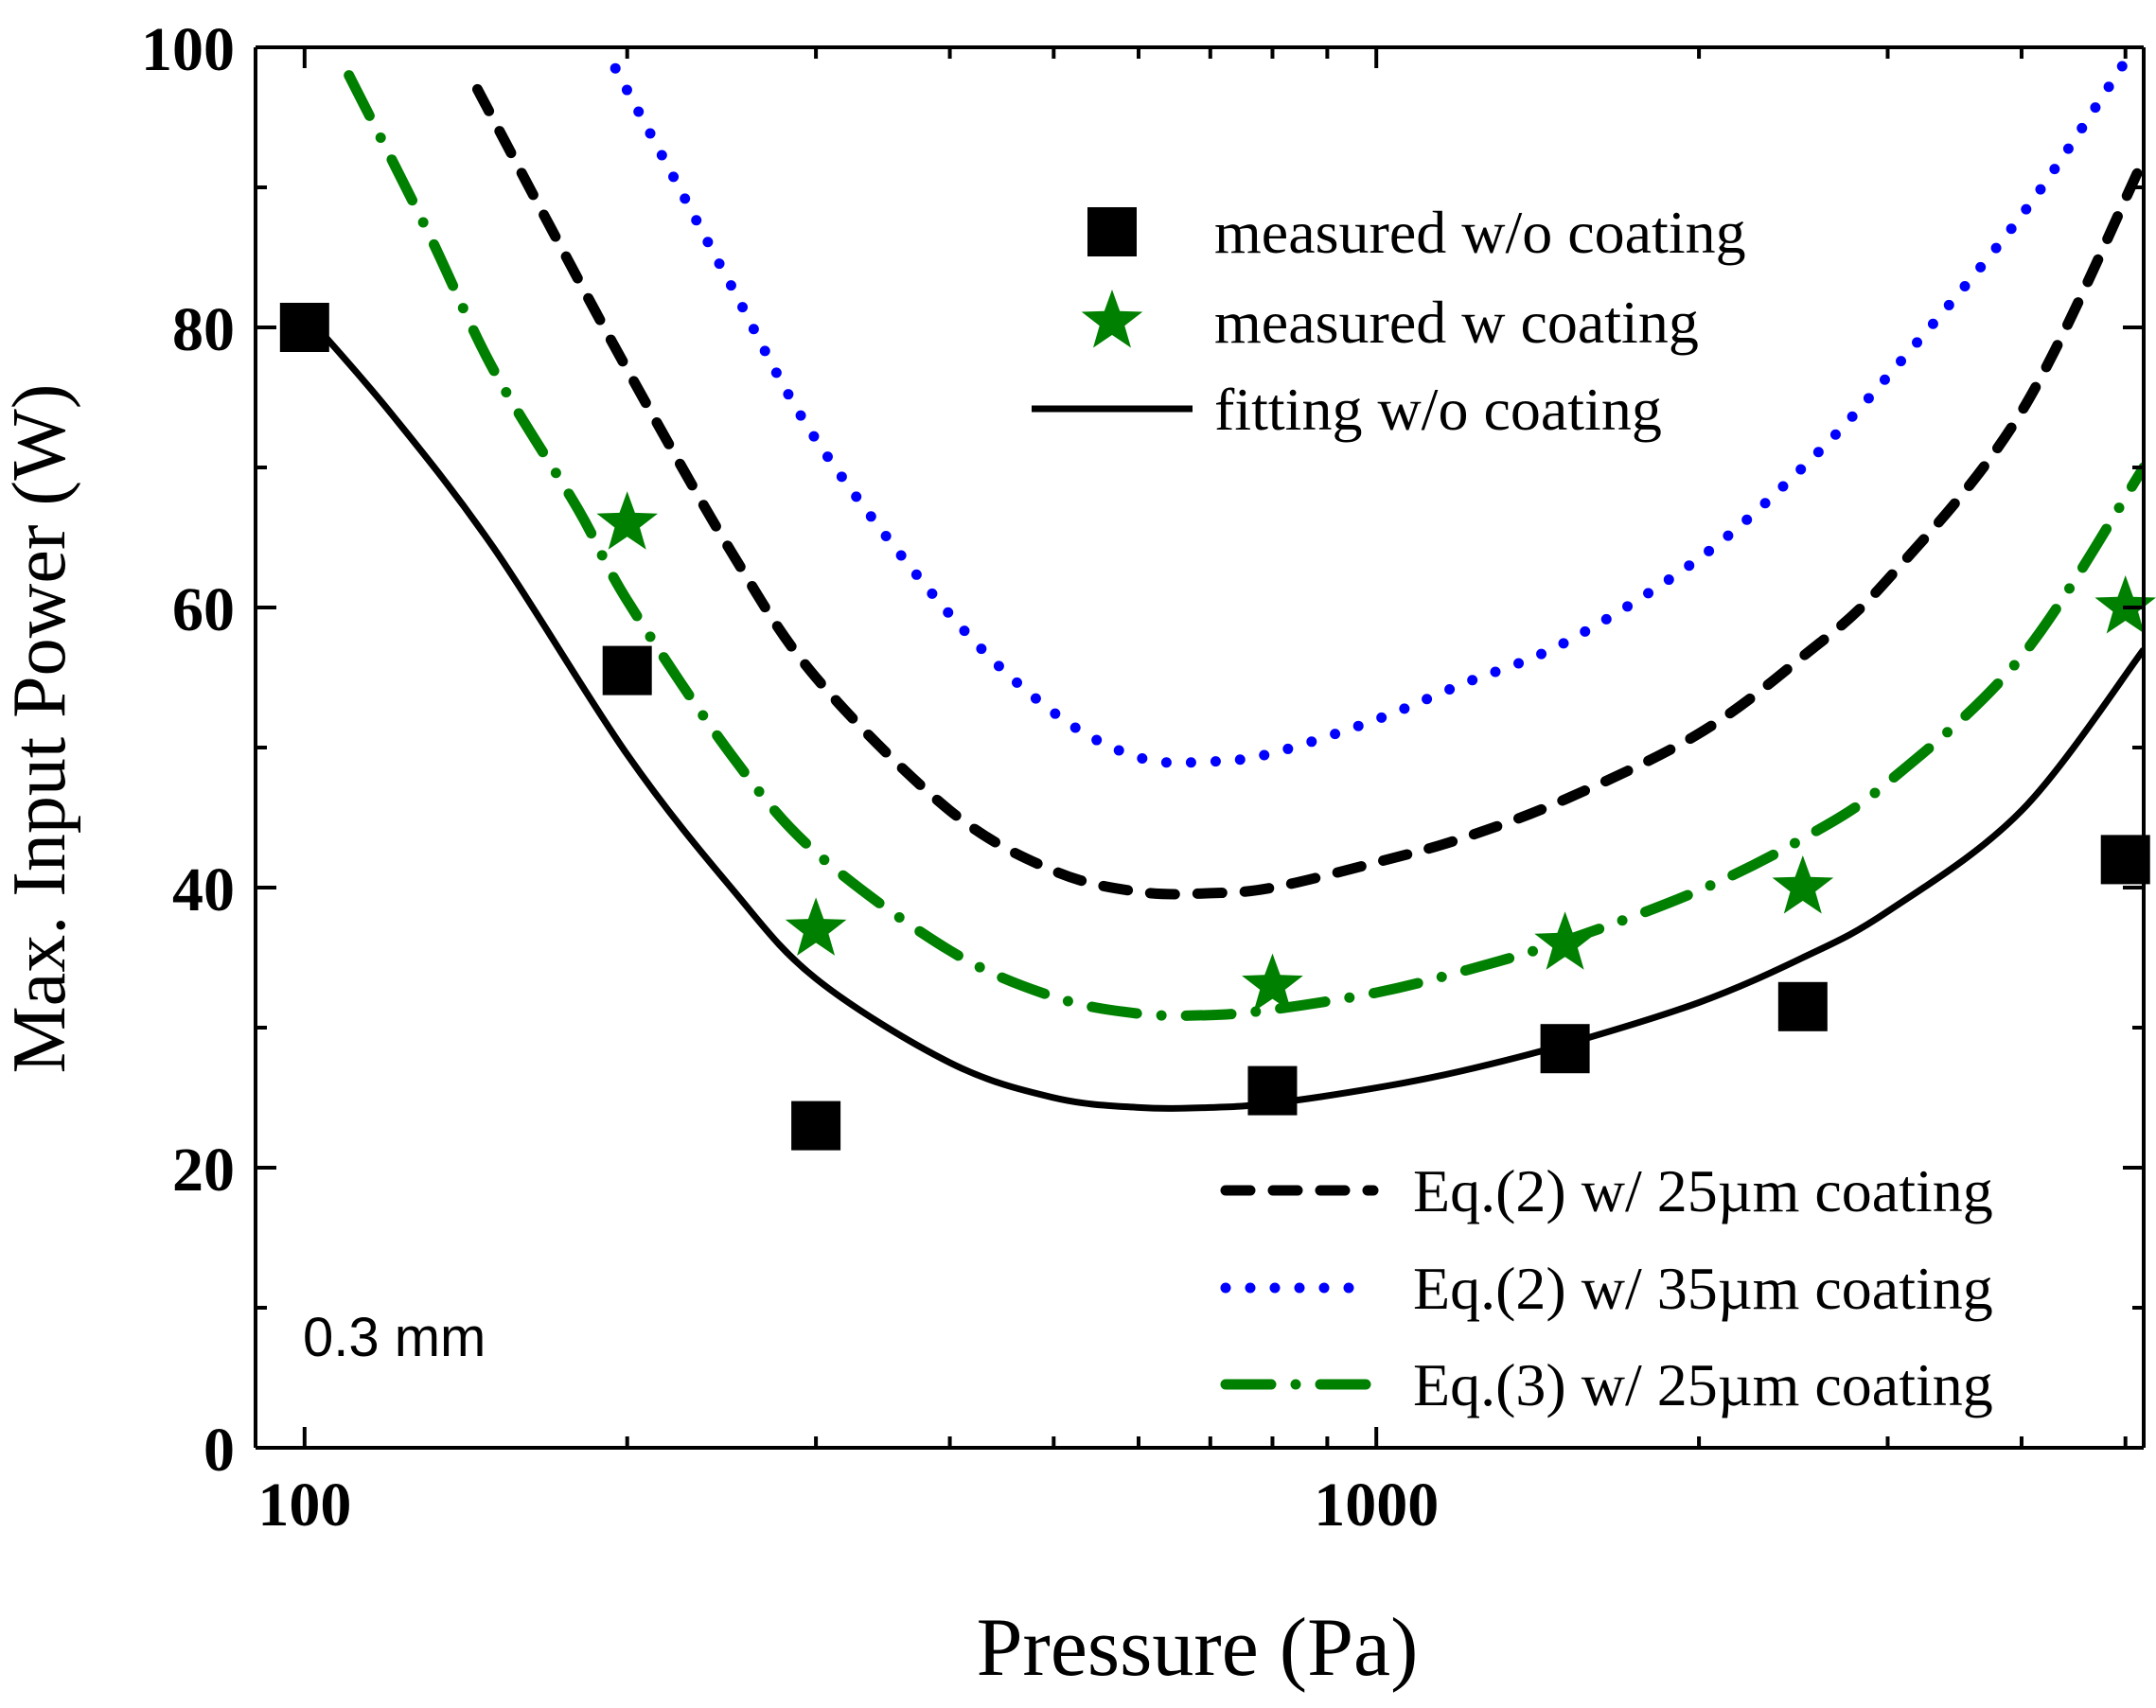 This screenshot has width=2156, height=1708. Describe the element at coordinates (188, 49) in the screenshot. I see `y-tick-label: 100` at that location.